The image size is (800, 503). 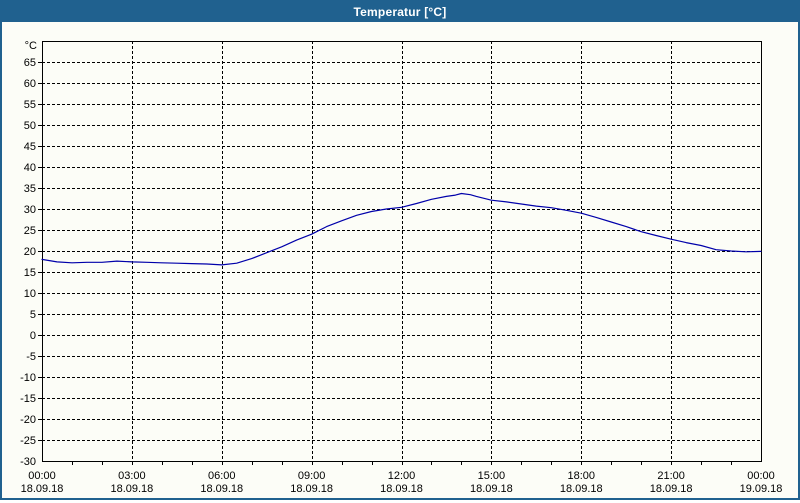 What do you see at coordinates (33, 315) in the screenshot?
I see `y-axis-label: 5` at bounding box center [33, 315].